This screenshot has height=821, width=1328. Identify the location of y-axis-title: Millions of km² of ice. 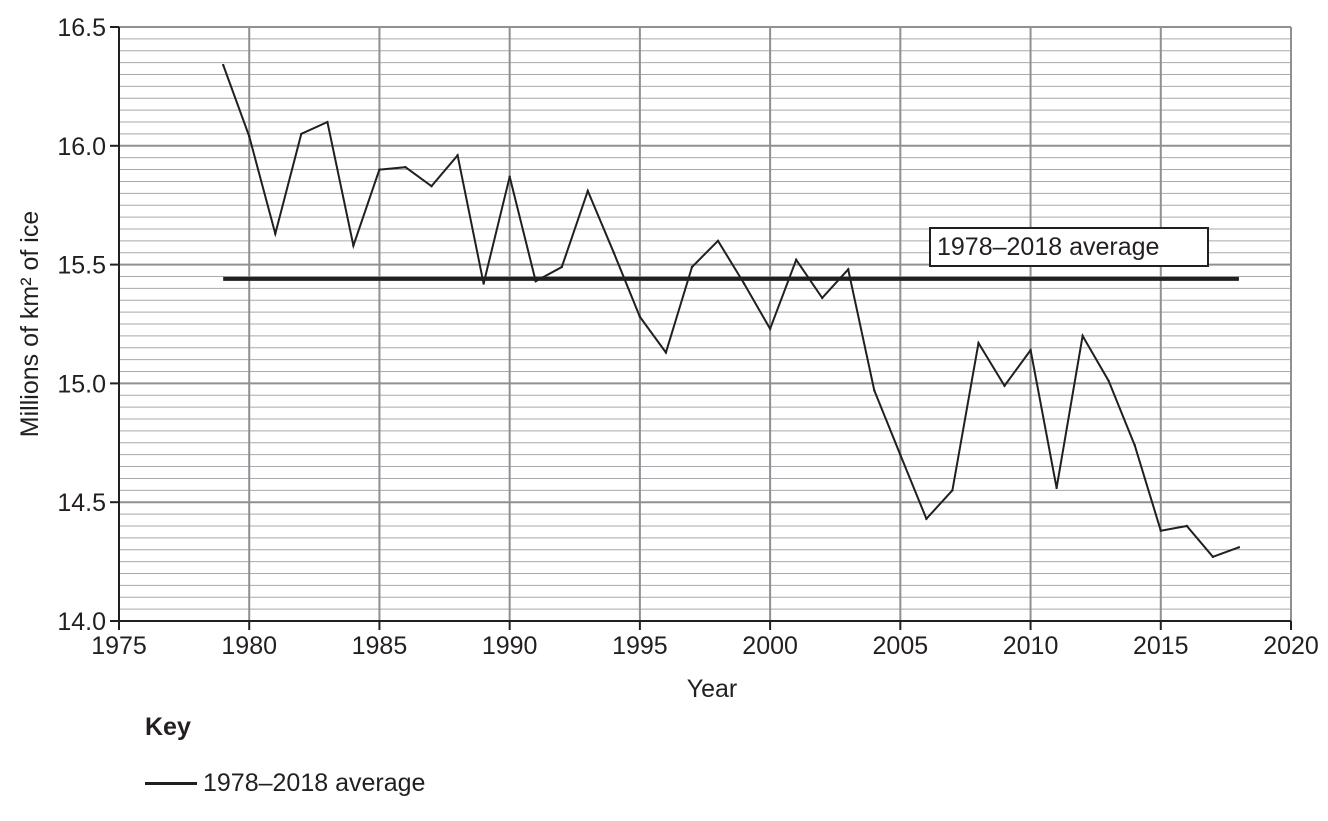
(30, 324).